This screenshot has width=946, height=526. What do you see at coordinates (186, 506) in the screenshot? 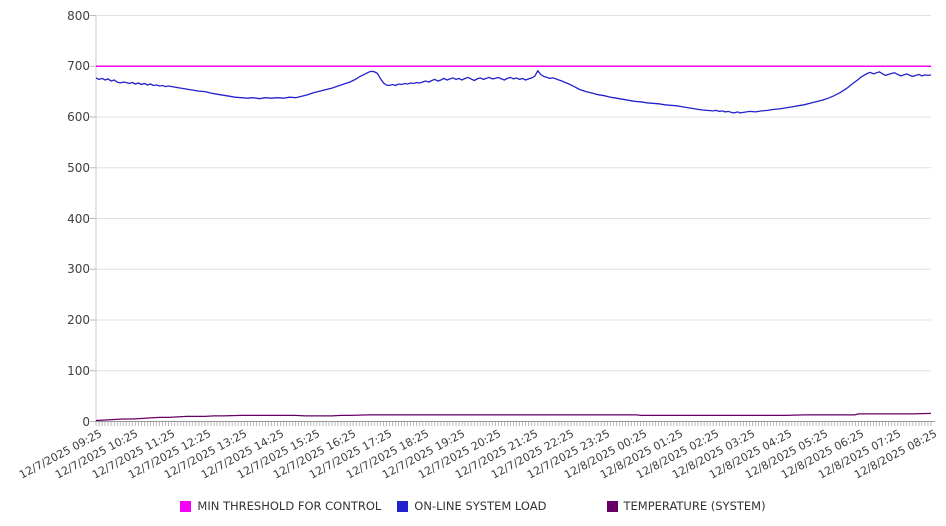
I see `min-threshold-swatch-icon` at bounding box center [186, 506].